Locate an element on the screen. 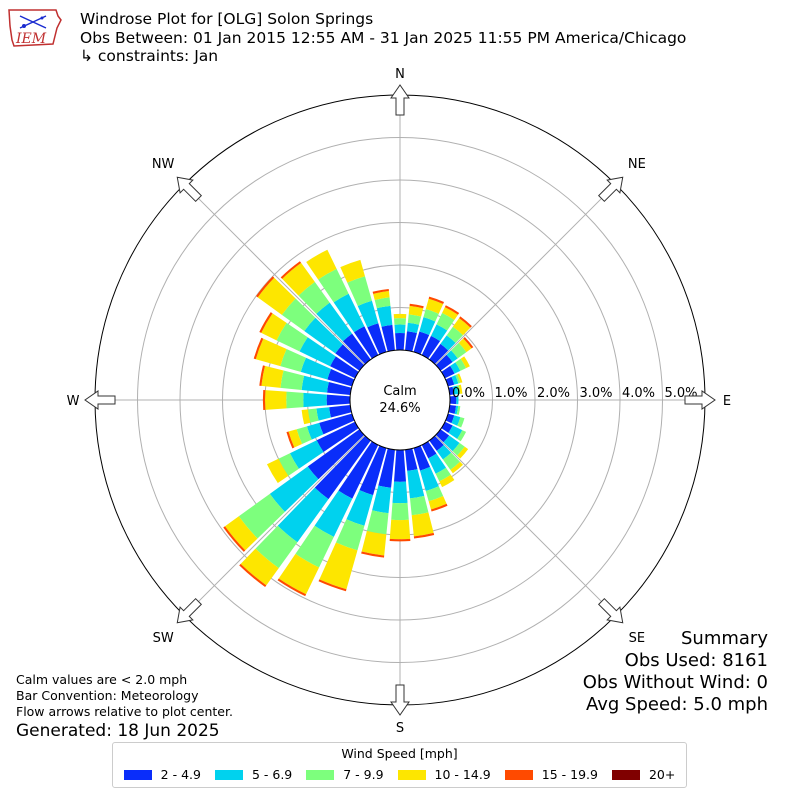 The width and height of the screenshot is (800, 800). legend-item: 2 - 4.9 is located at coordinates (162, 774).